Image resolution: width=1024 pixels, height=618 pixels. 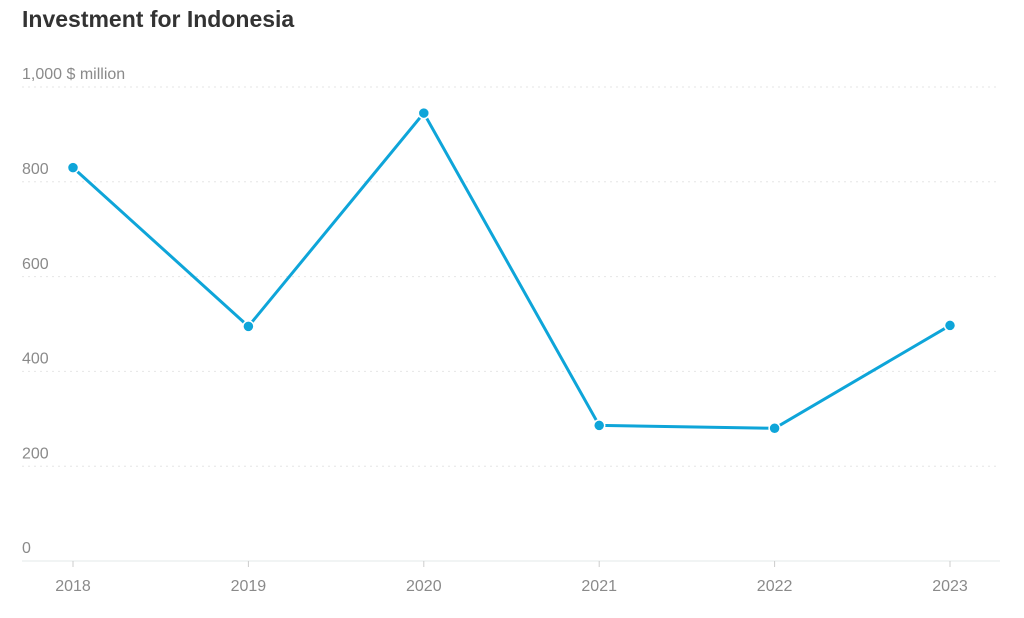 What do you see at coordinates (35, 359) in the screenshot?
I see `y-tick-label: 400` at bounding box center [35, 359].